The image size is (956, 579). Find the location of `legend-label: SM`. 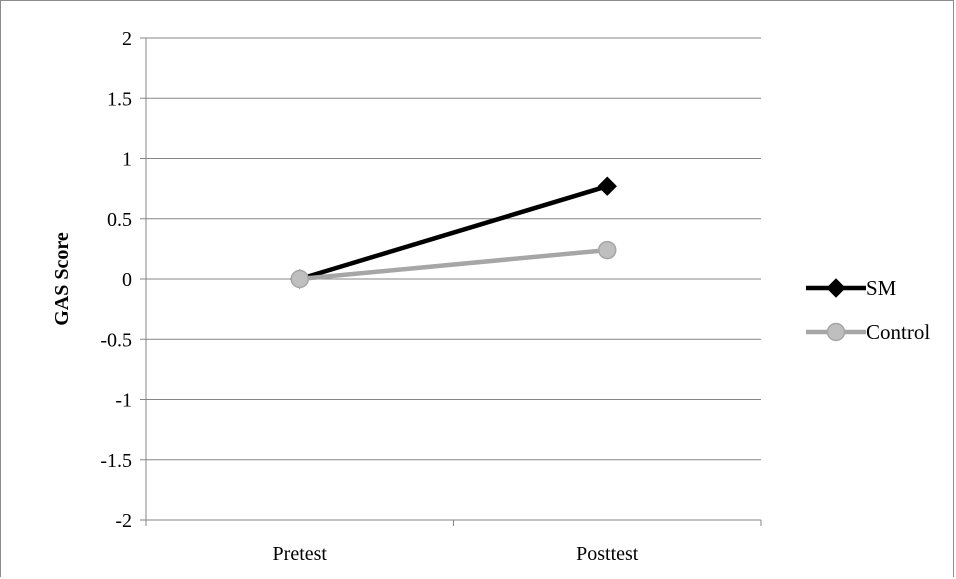

legend-label: SM is located at coordinates (881, 288).